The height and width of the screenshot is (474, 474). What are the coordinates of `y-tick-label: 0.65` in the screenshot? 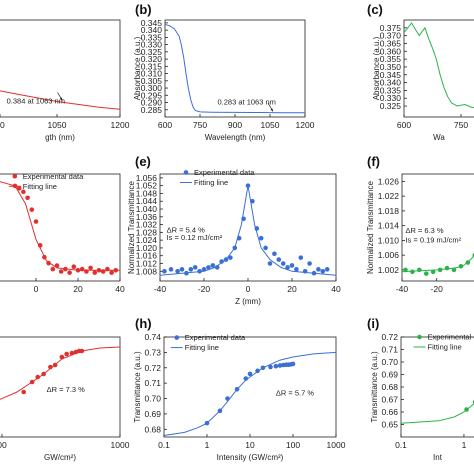 It's located at (389, 425).